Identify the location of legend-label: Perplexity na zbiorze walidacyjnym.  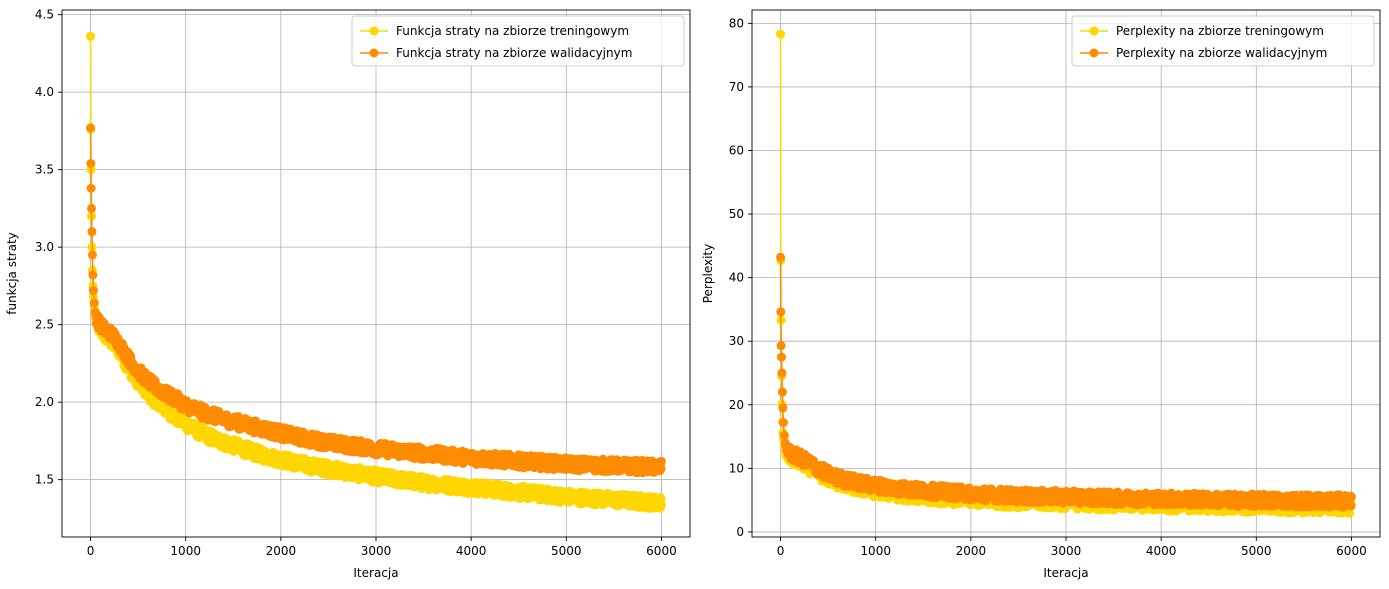
(1221, 53).